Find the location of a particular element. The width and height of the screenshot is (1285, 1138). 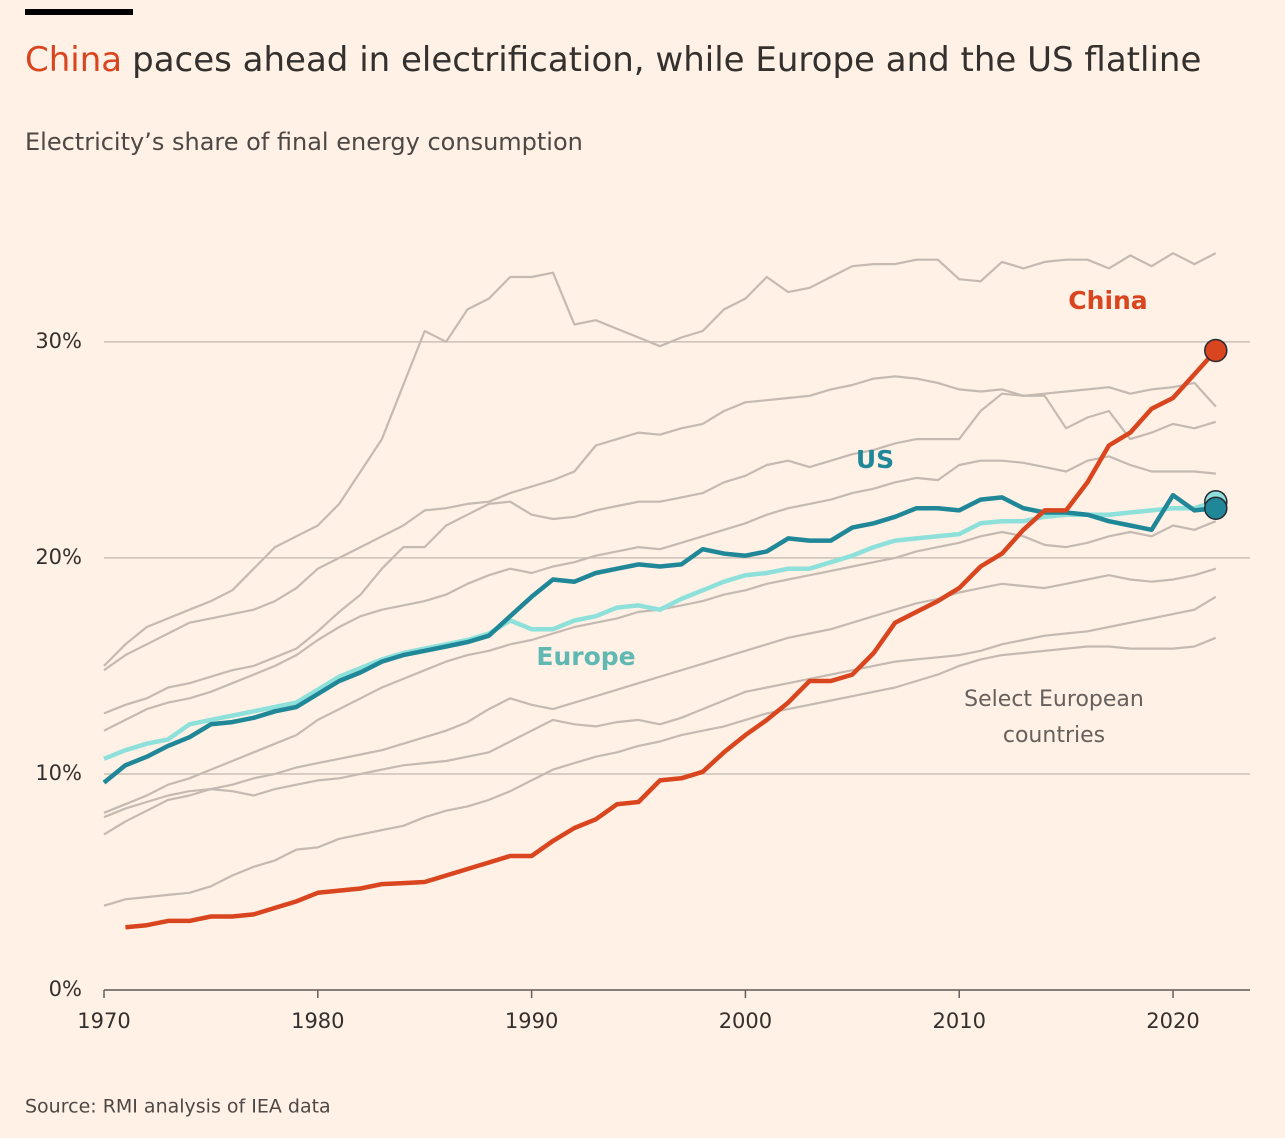

y-tick-label: 10% is located at coordinates (58, 773).